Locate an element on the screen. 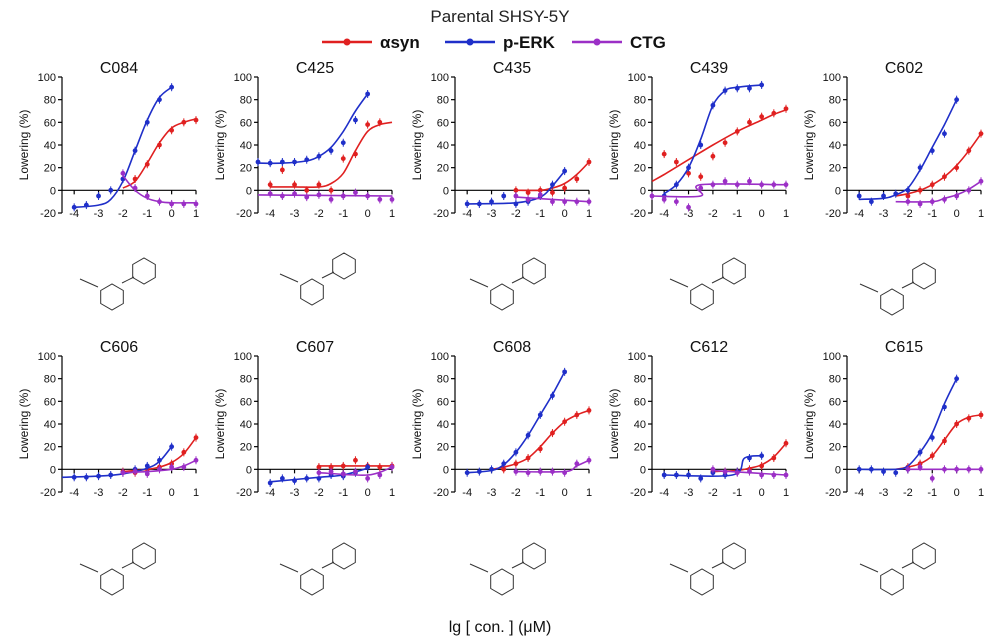  panel-title: C084 is located at coordinates (119, 68).